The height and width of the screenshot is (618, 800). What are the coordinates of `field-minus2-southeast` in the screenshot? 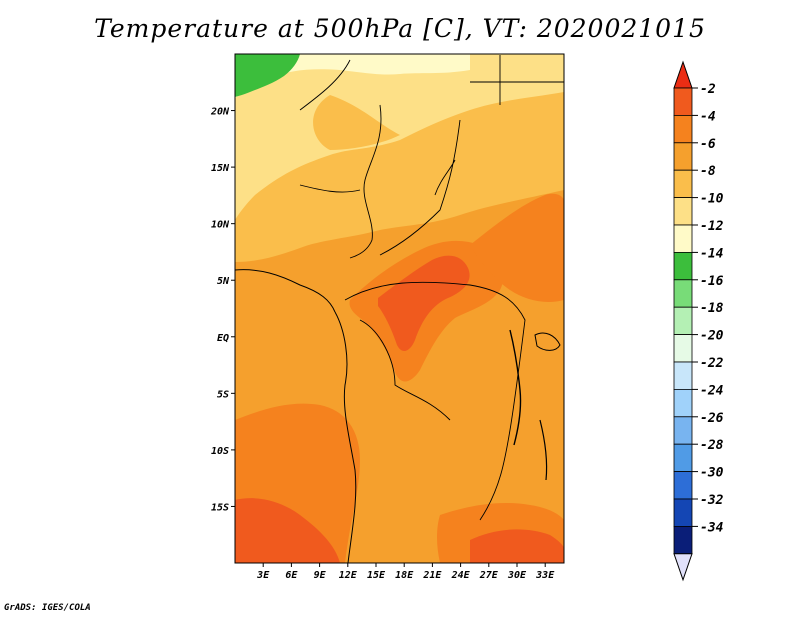 It's located at (517, 546).